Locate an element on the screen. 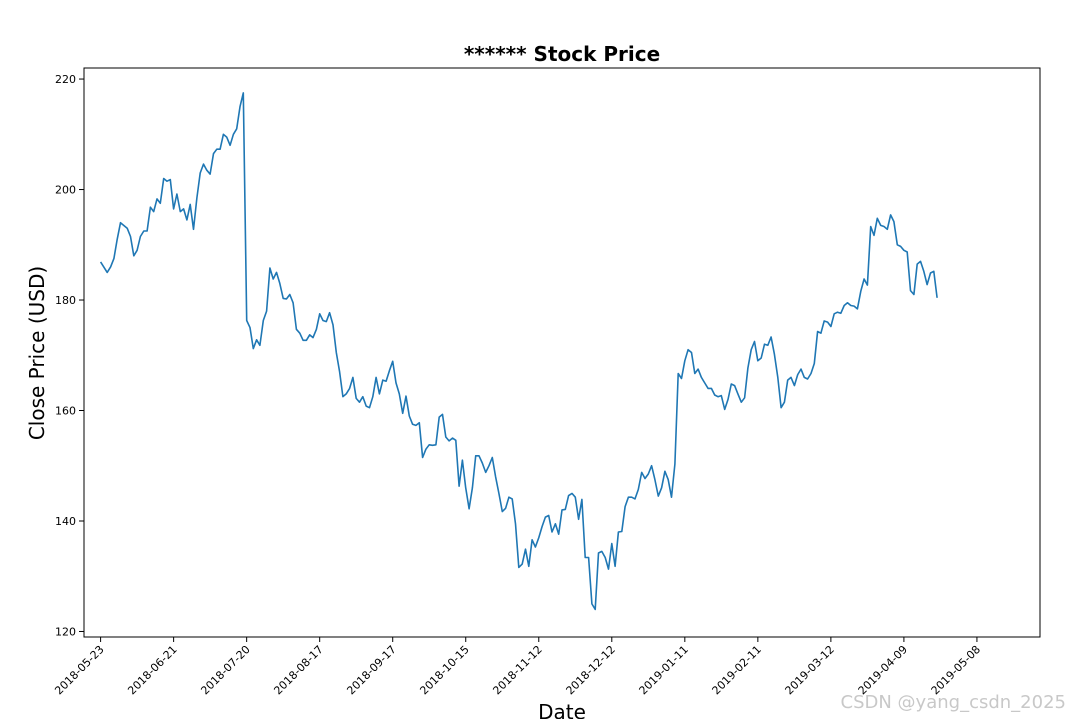  y-tick-label: 220 is located at coordinates (65, 79).